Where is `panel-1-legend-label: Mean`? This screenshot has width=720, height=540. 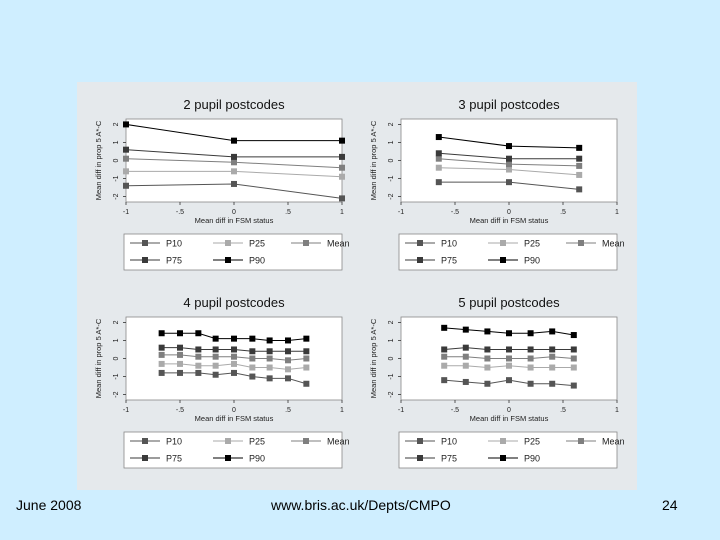
panel-1-legend-label: Mean is located at coordinates (338, 244).